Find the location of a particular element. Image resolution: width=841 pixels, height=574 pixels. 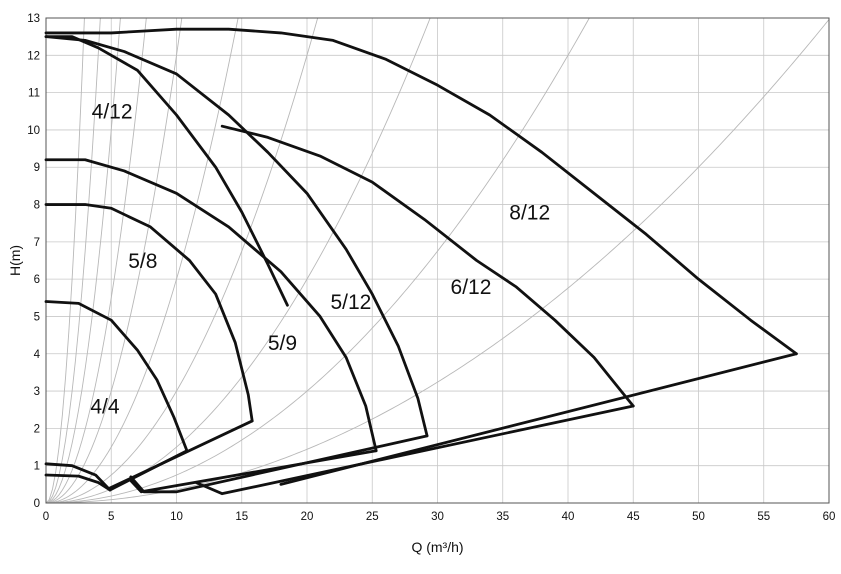

x-tick-label: 25 is located at coordinates (372, 517).